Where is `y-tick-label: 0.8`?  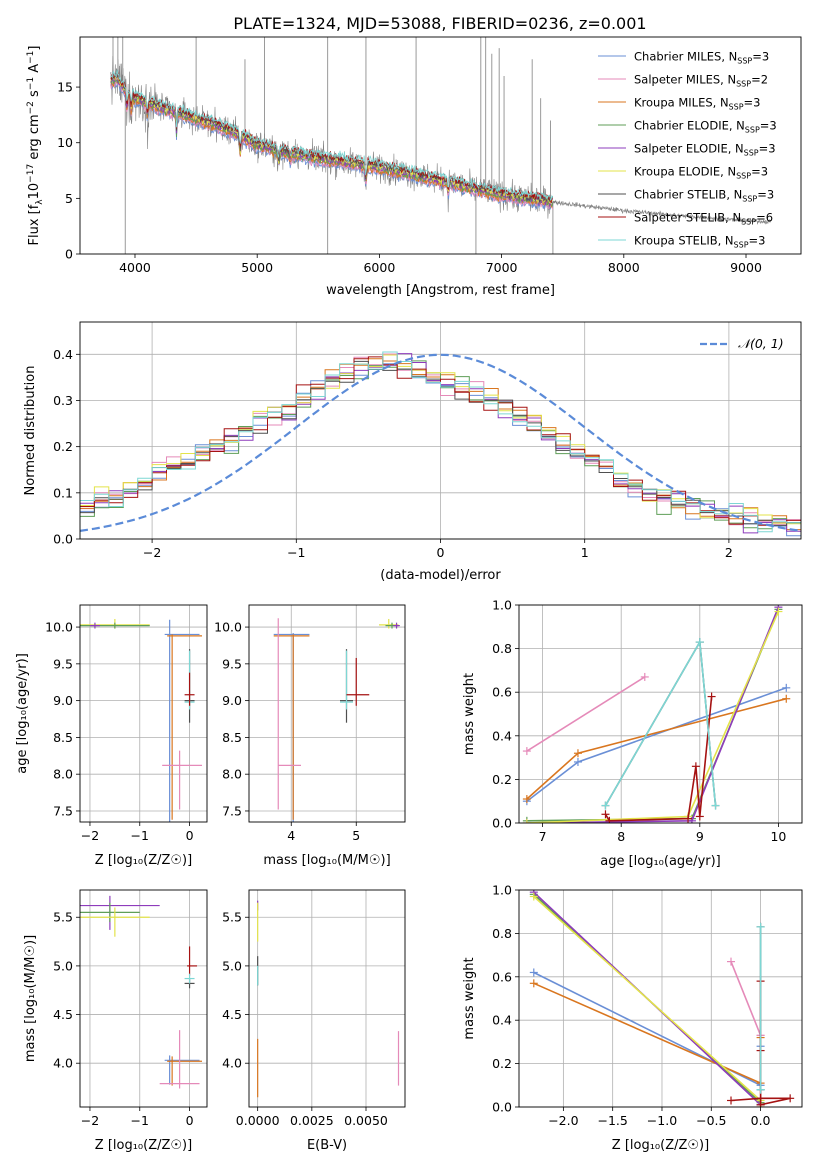
y-tick-label: 0.8 is located at coordinates (502, 933).